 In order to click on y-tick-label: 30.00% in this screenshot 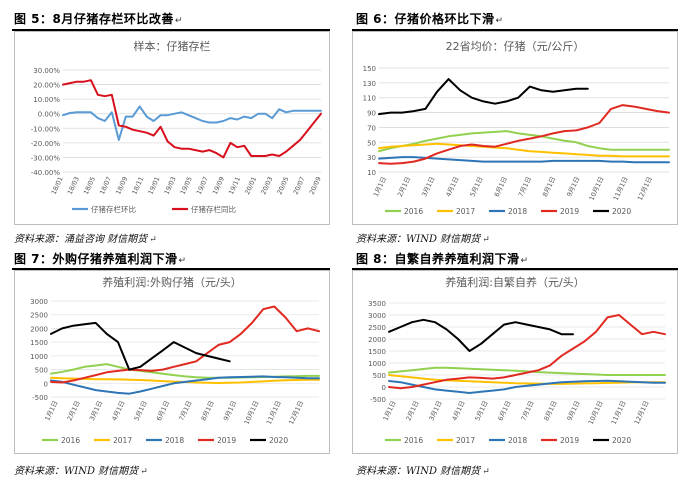, I will do `click(46, 71)`.